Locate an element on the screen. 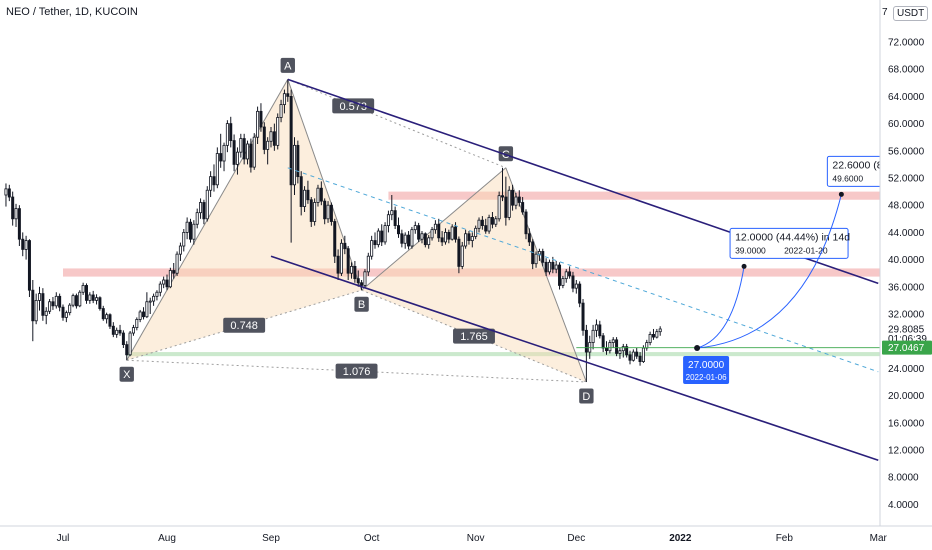  pattern-ratio-label-3: 1.076 is located at coordinates (356, 371).